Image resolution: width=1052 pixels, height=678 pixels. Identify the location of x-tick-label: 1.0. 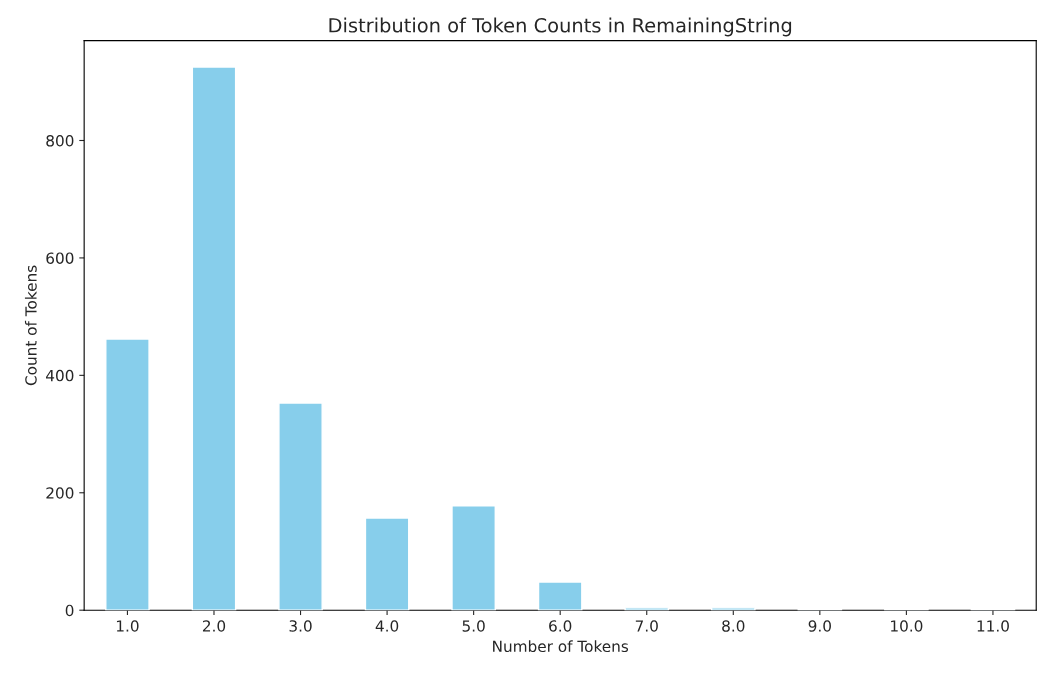
(127, 626).